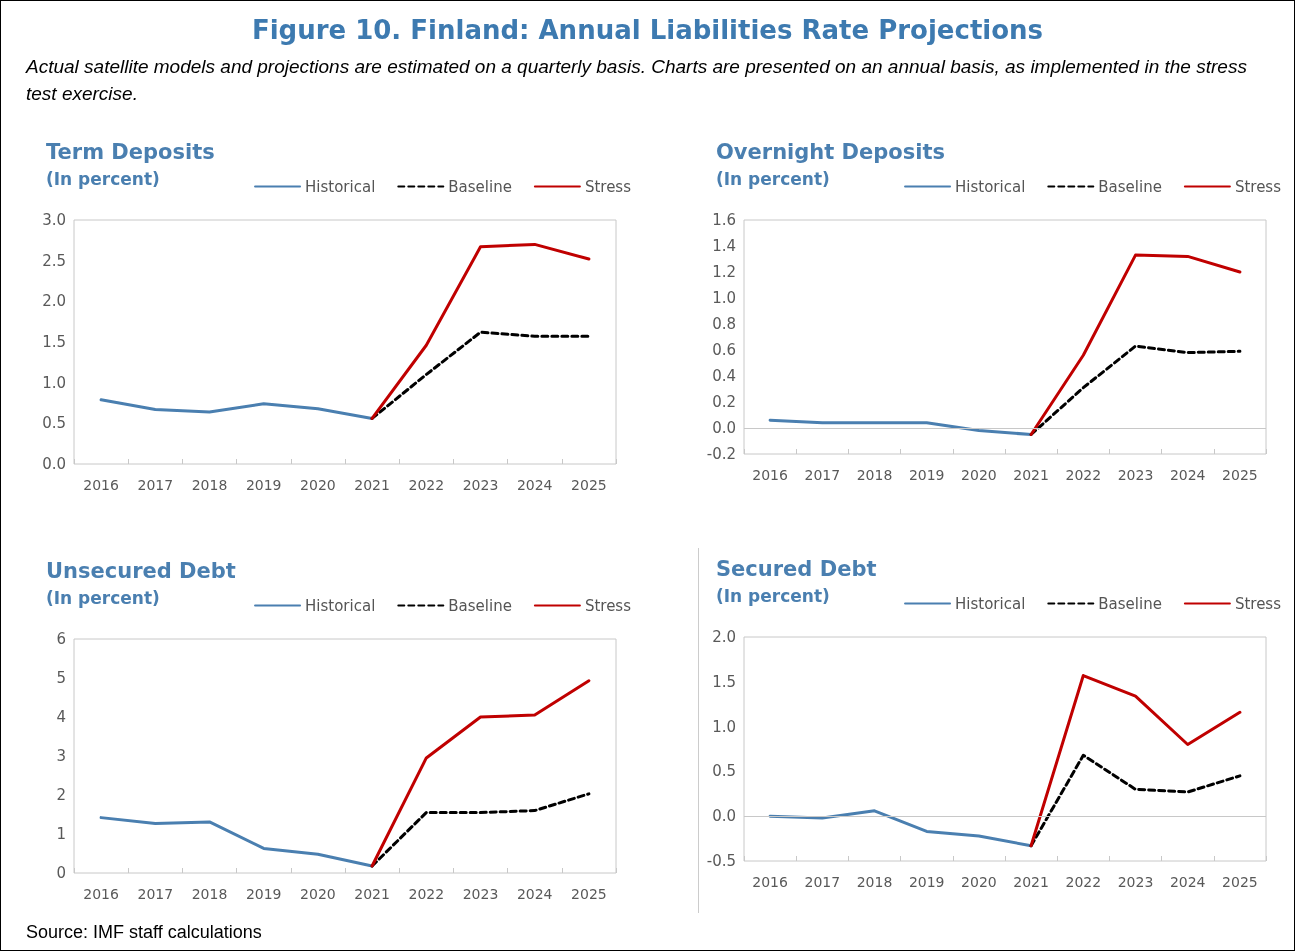 The image size is (1295, 951). I want to click on chart-title: Overnight Deposits, so click(830, 151).